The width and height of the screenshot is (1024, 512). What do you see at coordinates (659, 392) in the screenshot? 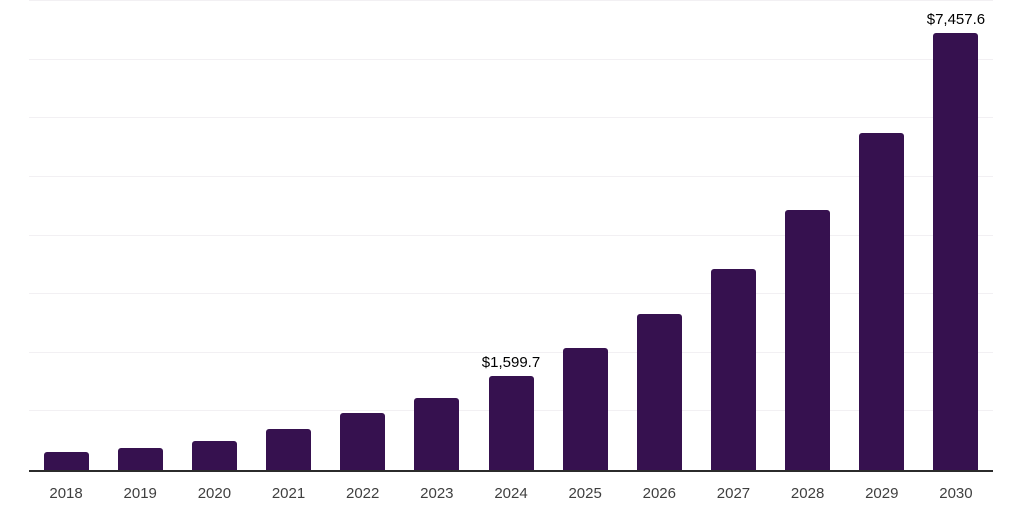
I see `bar-2026` at bounding box center [659, 392].